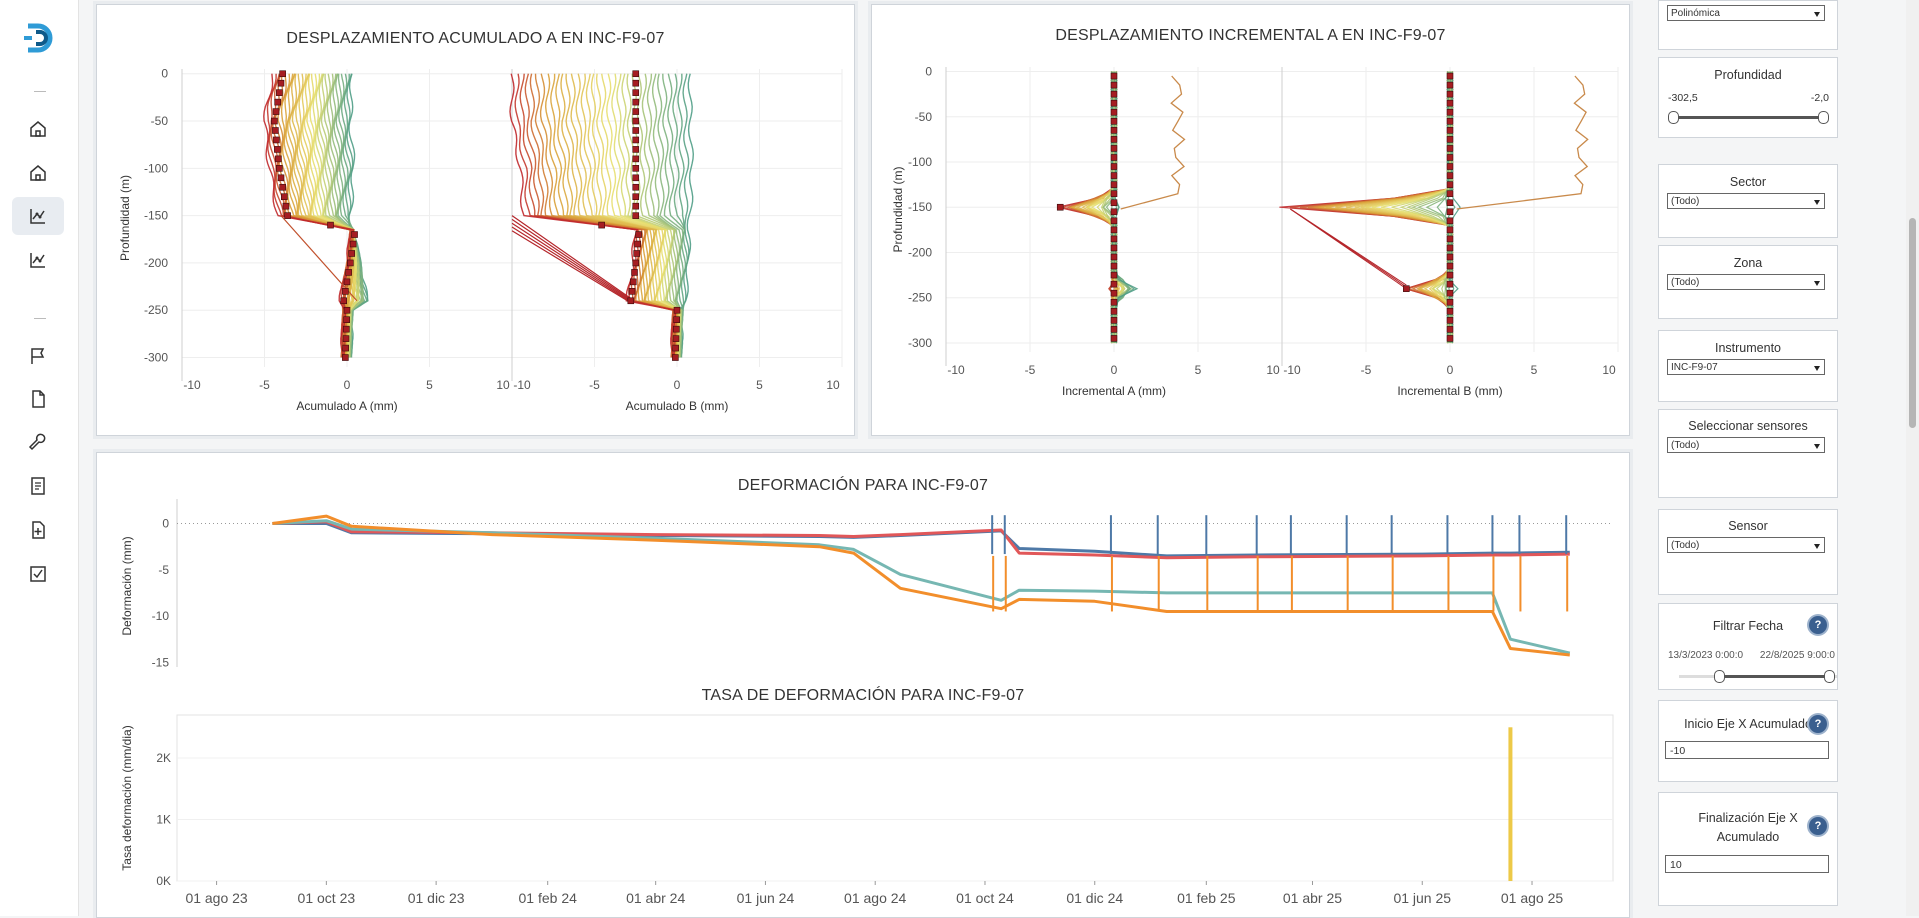  I want to click on fecha-slider-handle-end, so click(1829, 676).